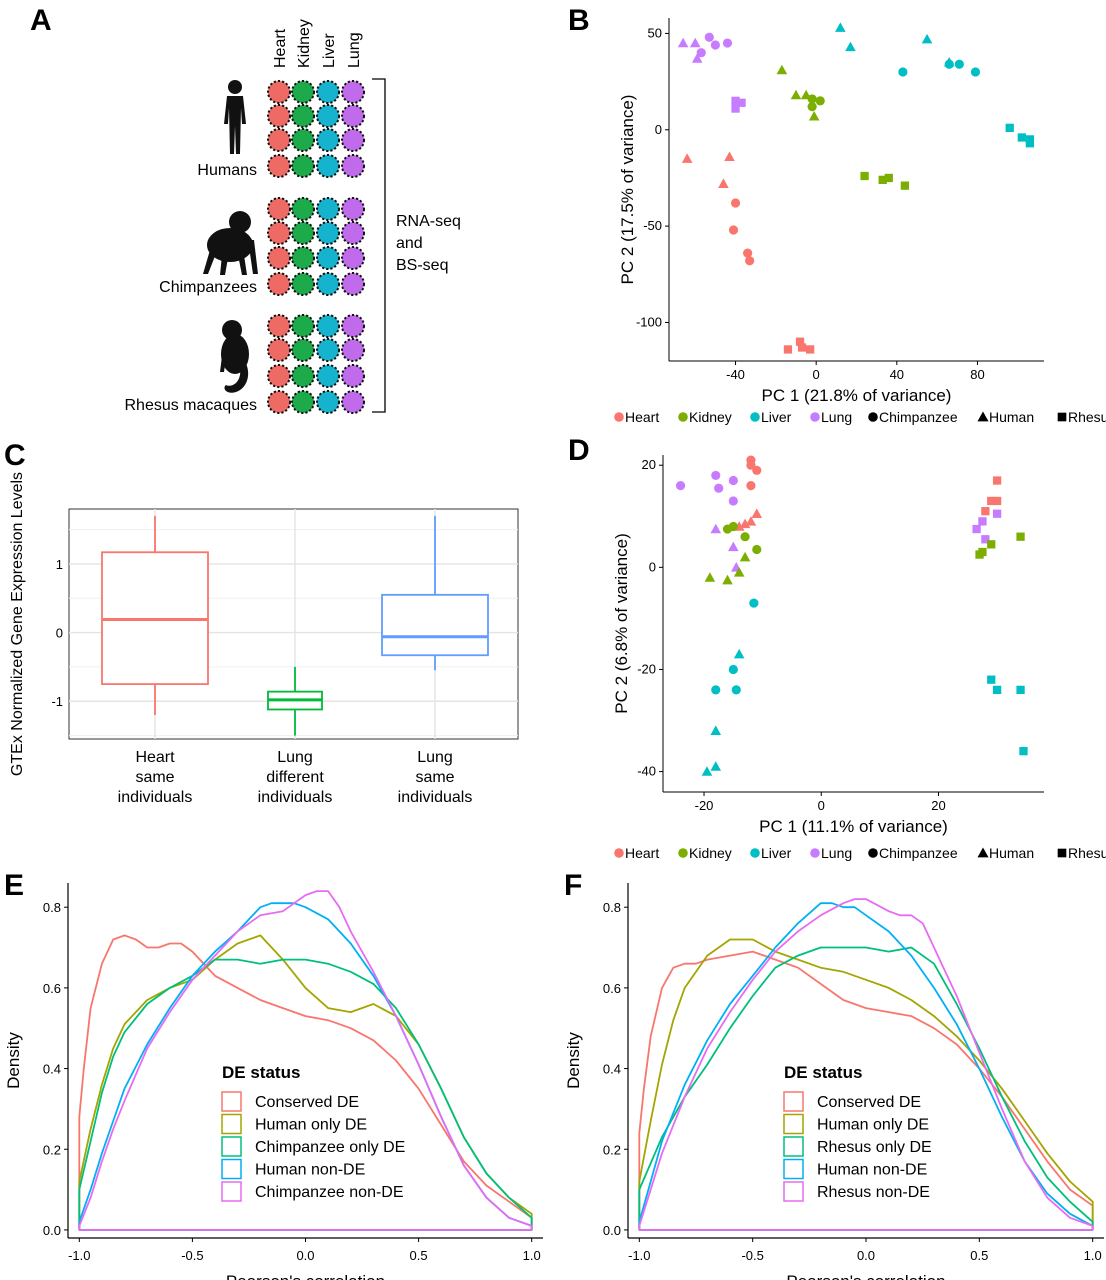  What do you see at coordinates (304, 43) in the screenshot?
I see `tissue-header-kidney: Kidney` at bounding box center [304, 43].